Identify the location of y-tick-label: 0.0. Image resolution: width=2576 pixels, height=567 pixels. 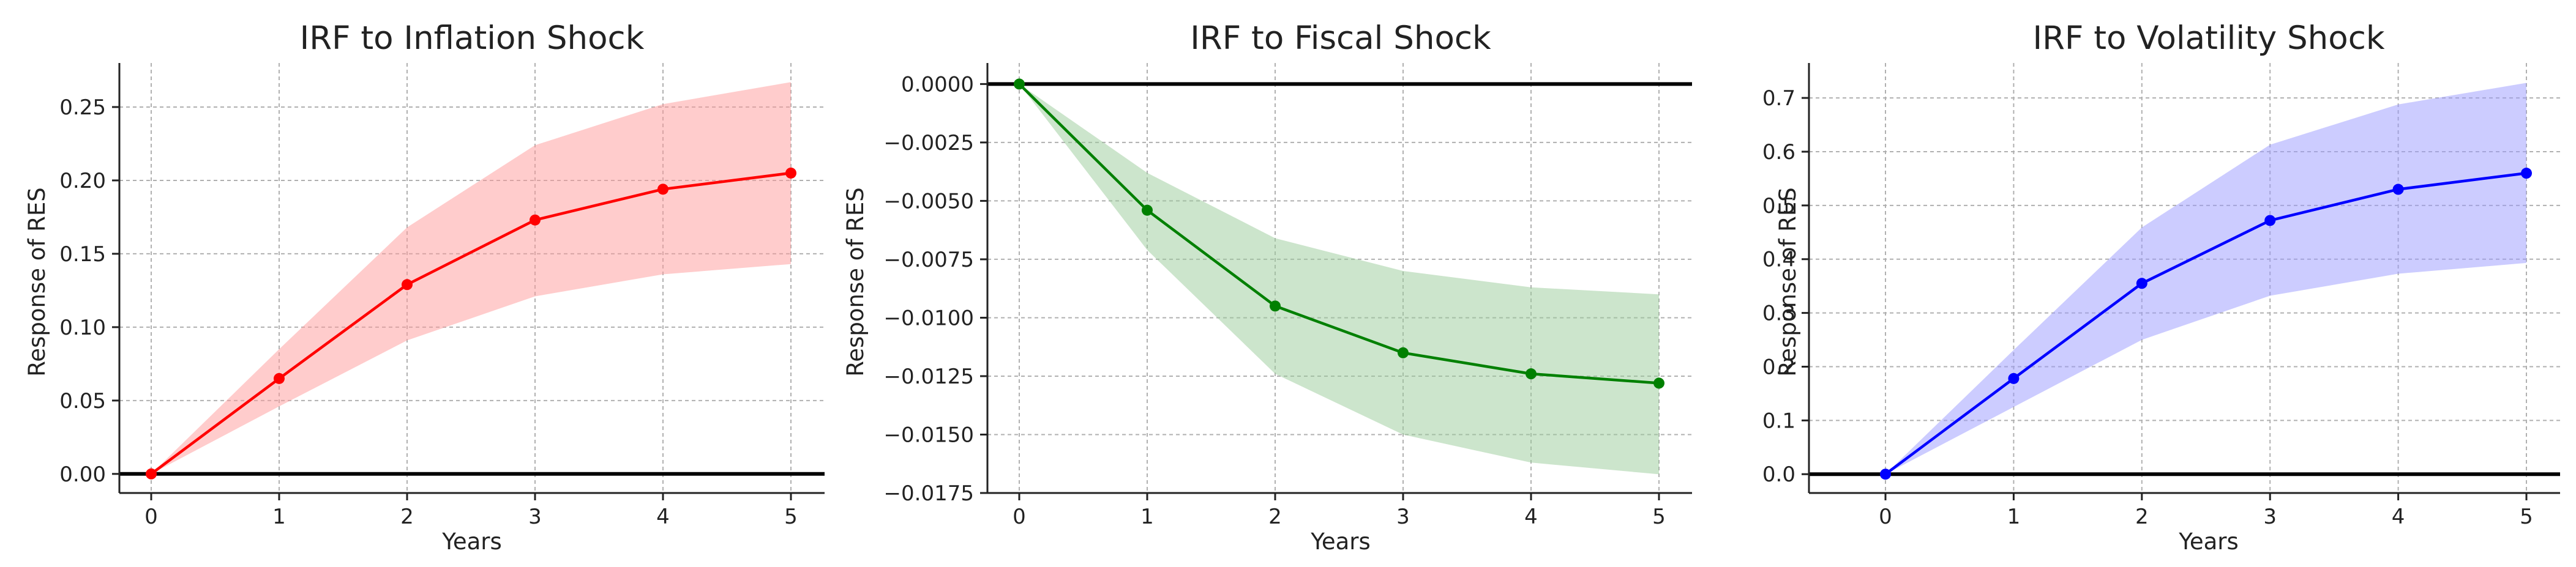
(1779, 474).